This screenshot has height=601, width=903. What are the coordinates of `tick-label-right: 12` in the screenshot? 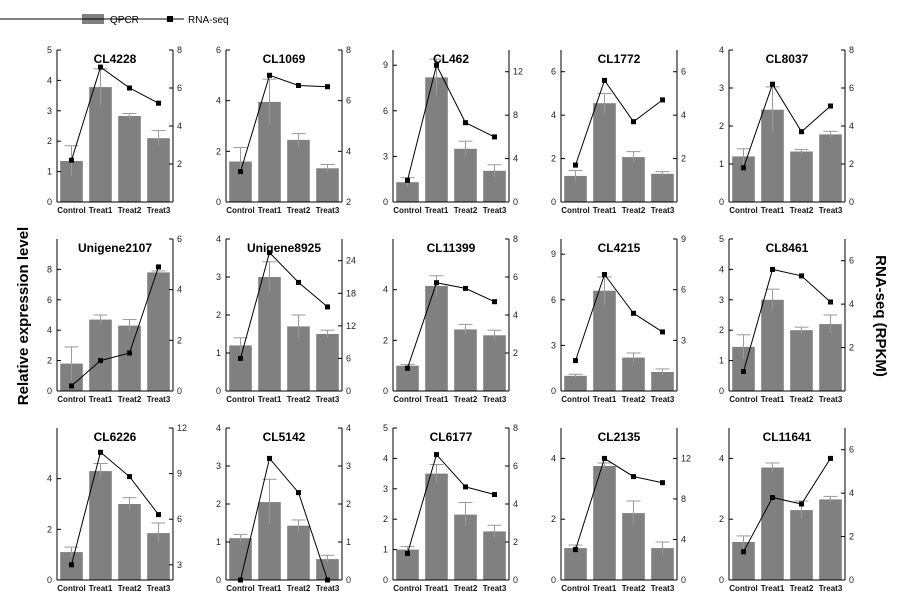 It's located at (518, 72).